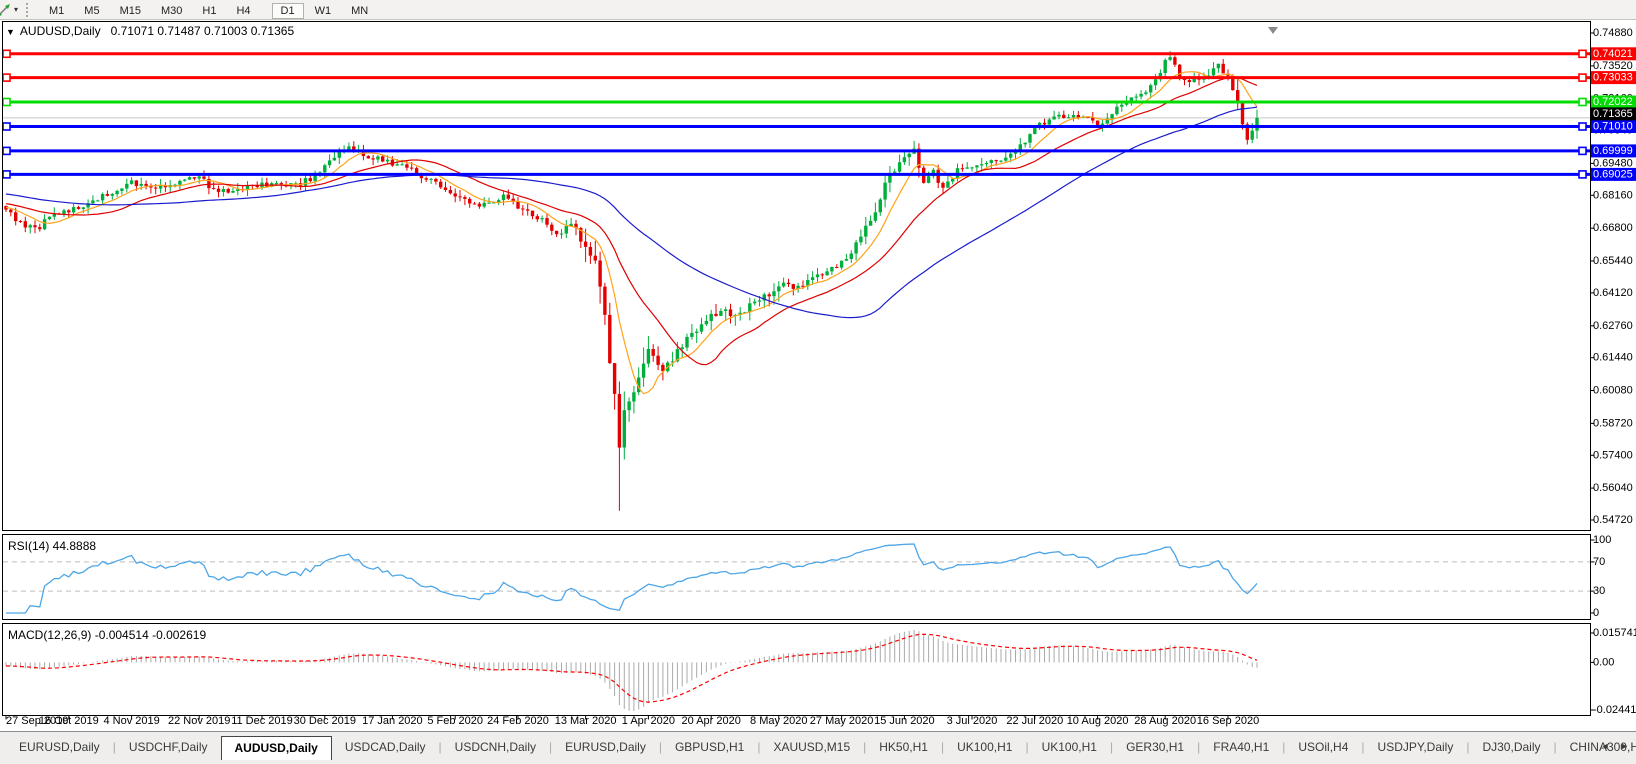  I want to click on svg-text: 3 Jul 2020, so click(972, 721).